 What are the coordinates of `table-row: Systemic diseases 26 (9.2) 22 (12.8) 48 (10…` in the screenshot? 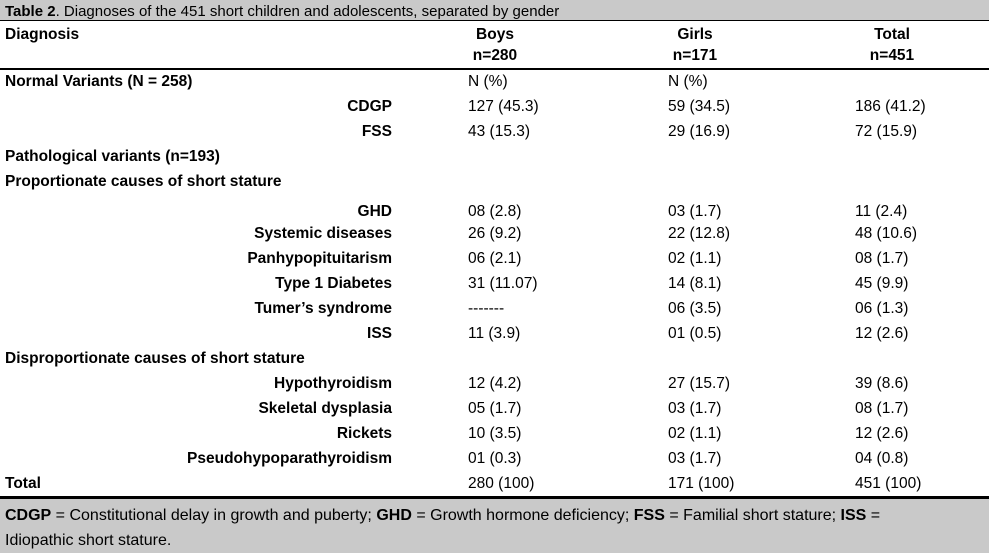 It's located at (494, 233).